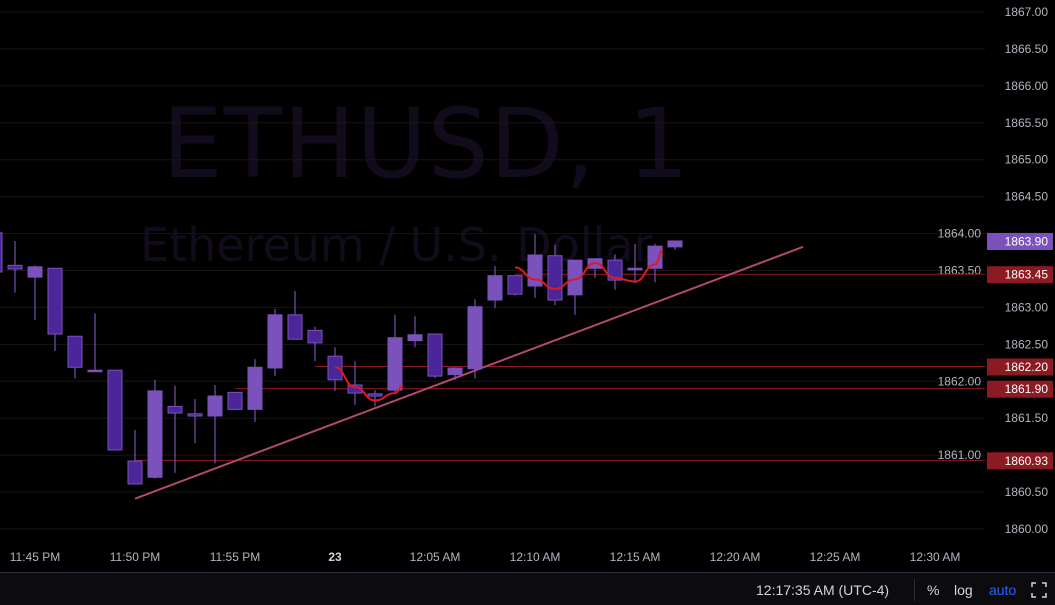 This screenshot has height=605, width=1055. Describe the element at coordinates (1027, 241) in the screenshot. I see `price-label-text: 1863.90` at that location.